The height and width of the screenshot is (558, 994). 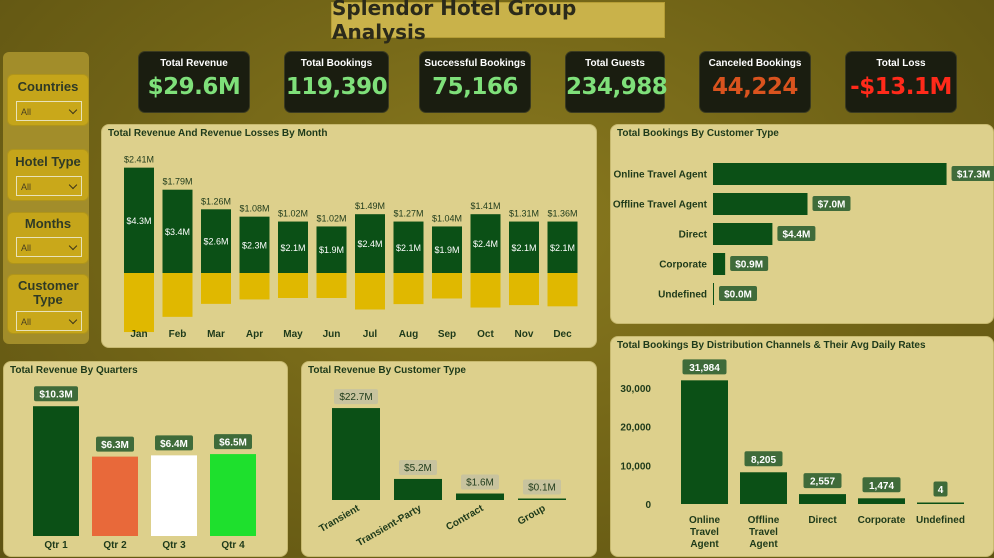 I want to click on y-axis-tick-label: 0, so click(x=648, y=505).